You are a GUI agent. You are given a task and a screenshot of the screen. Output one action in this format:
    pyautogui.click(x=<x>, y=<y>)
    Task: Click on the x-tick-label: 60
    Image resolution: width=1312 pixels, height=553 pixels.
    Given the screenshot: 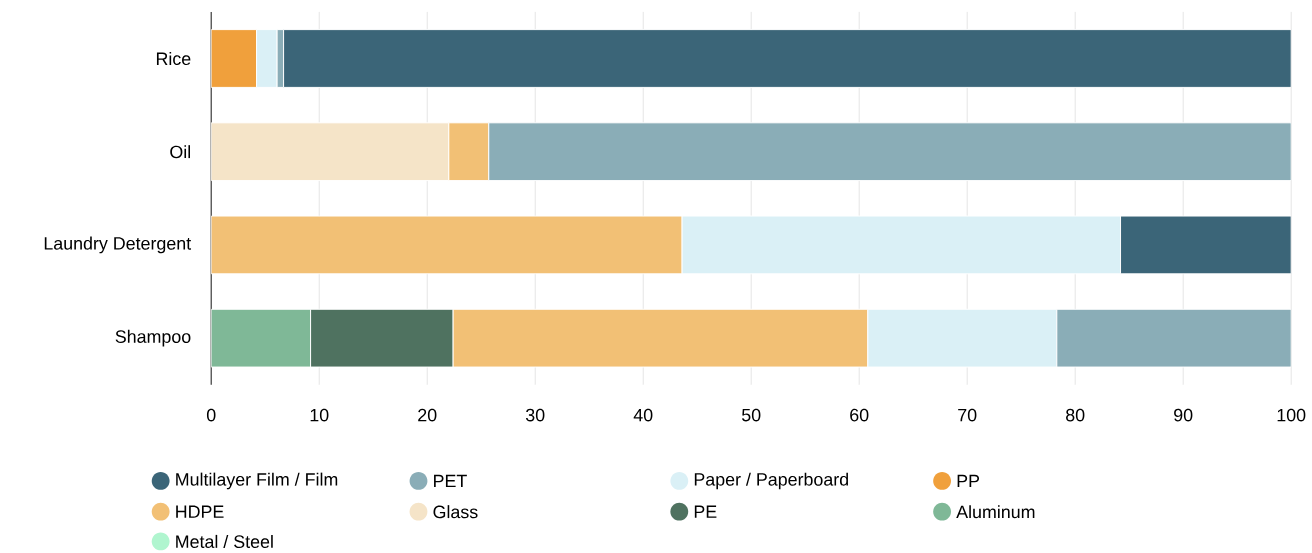 What is the action you would take?
    pyautogui.click(x=859, y=415)
    